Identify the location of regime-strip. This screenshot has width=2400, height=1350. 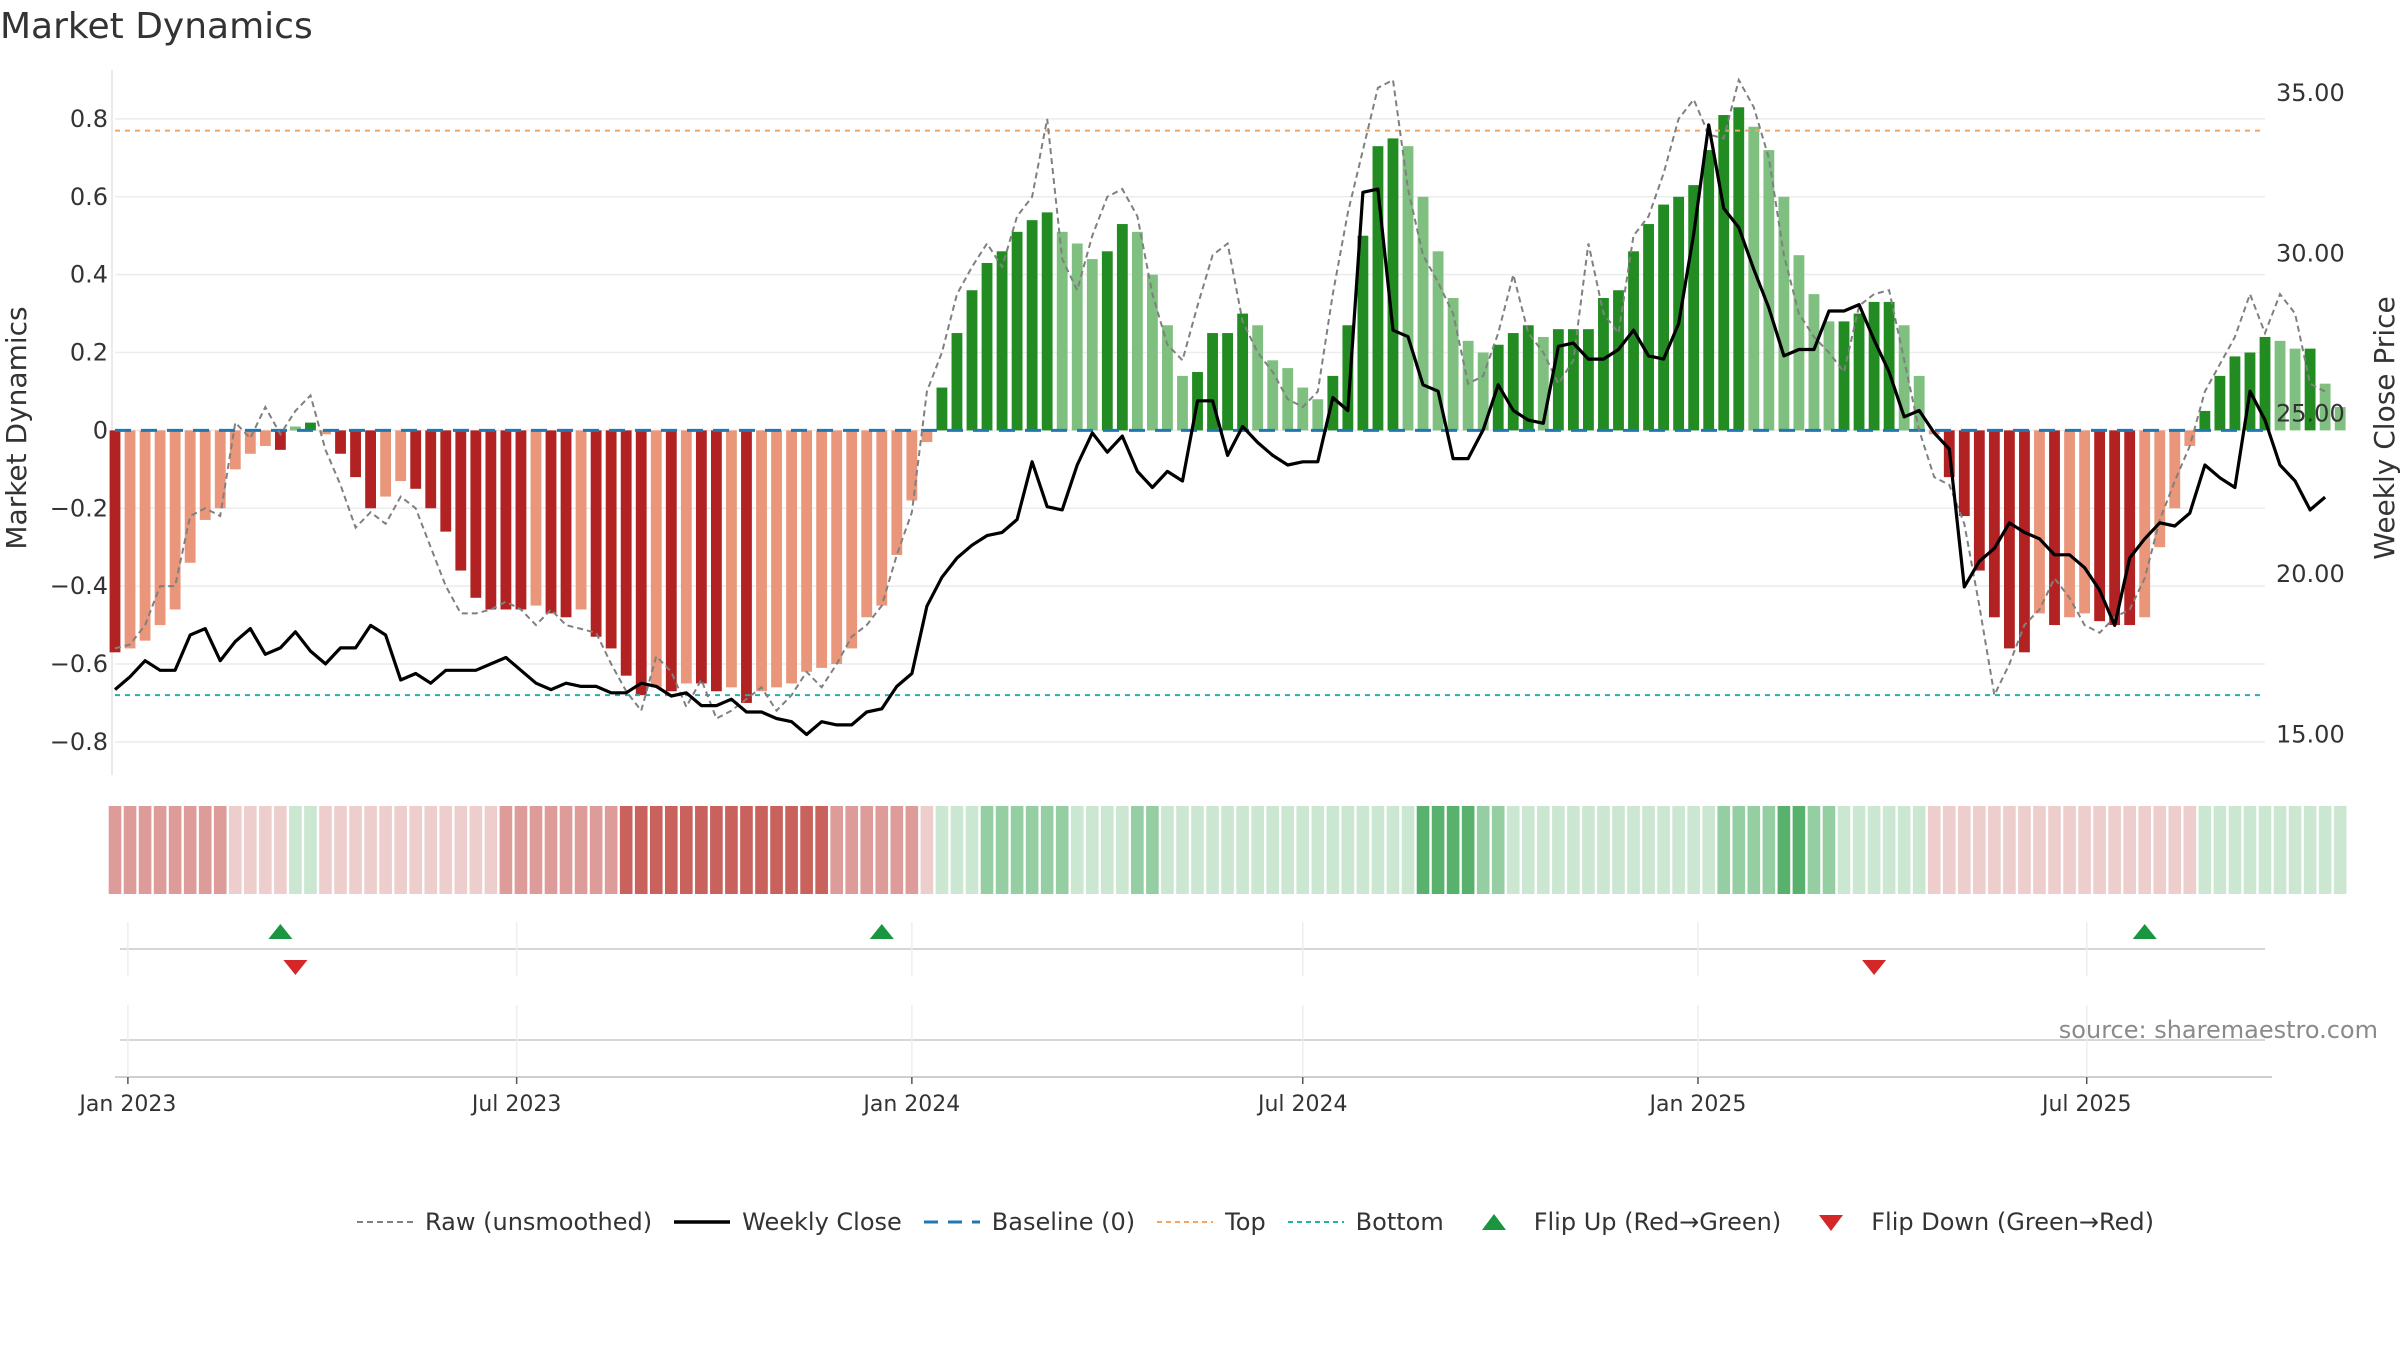
(1227, 850).